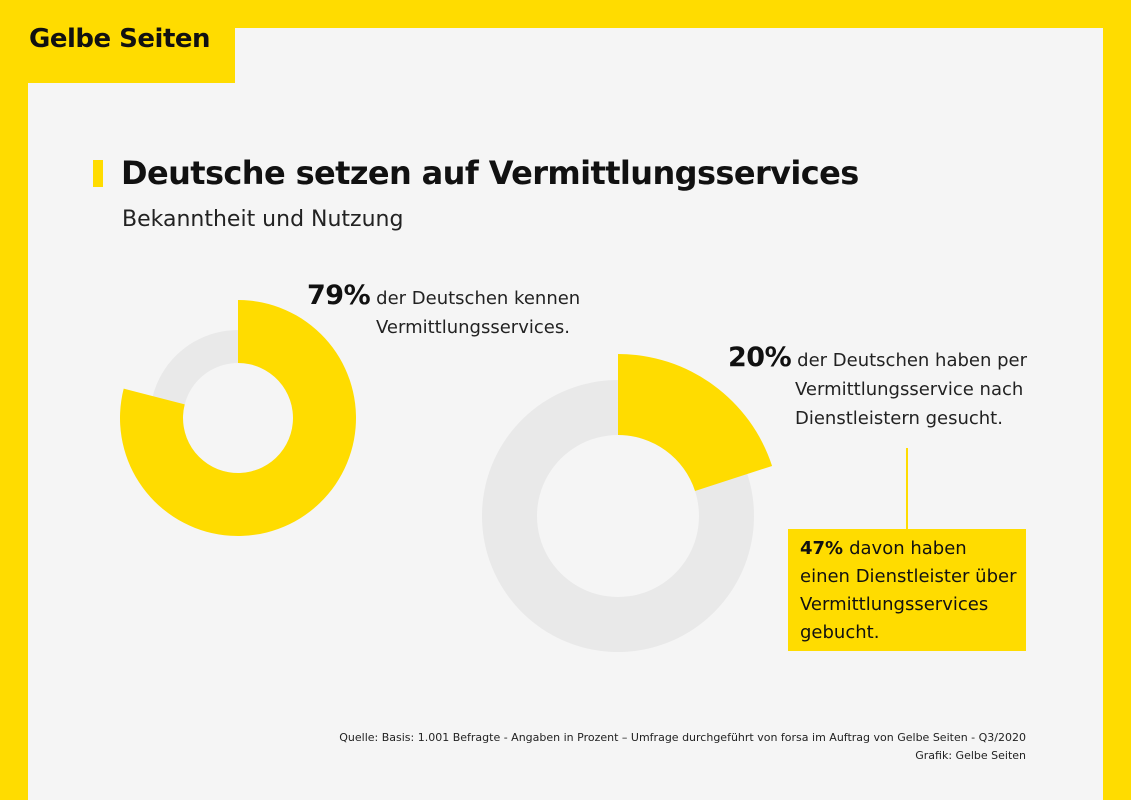 This screenshot has height=800, width=1131. Describe the element at coordinates (840, 632) in the screenshot. I see `booking-text-line4: gebucht.` at that location.